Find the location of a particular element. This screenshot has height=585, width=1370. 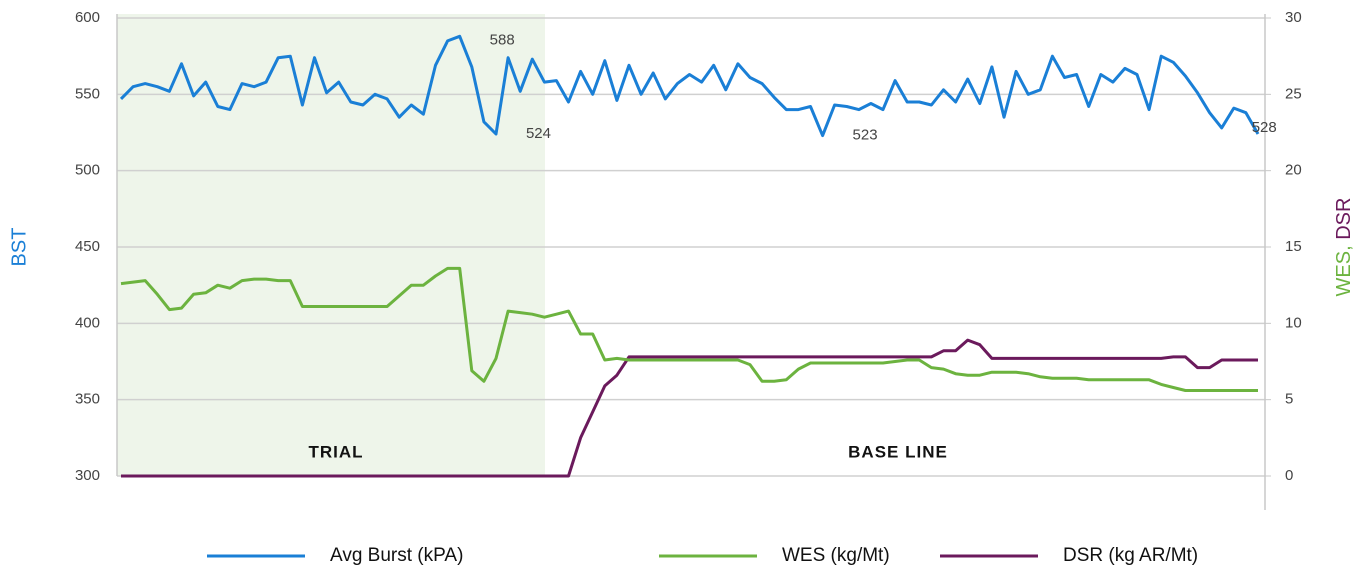

legend-label: Avg Burst (kPA) is located at coordinates (396, 555).